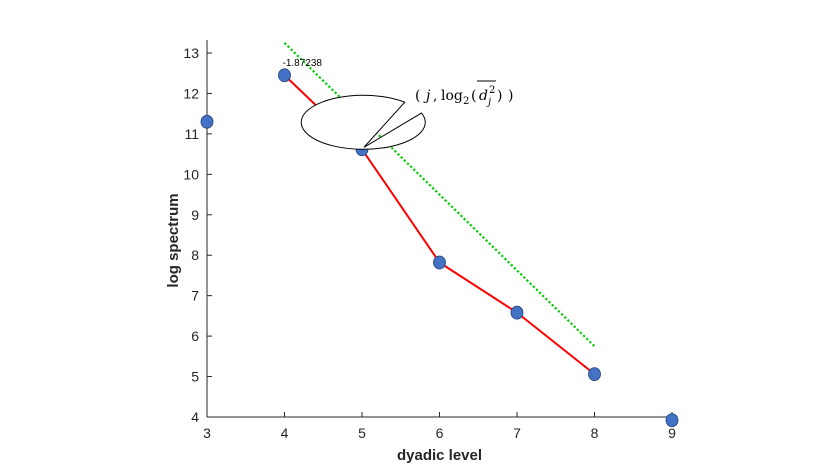  Describe the element at coordinates (191, 53) in the screenshot. I see `y-tick-label: 13` at that location.